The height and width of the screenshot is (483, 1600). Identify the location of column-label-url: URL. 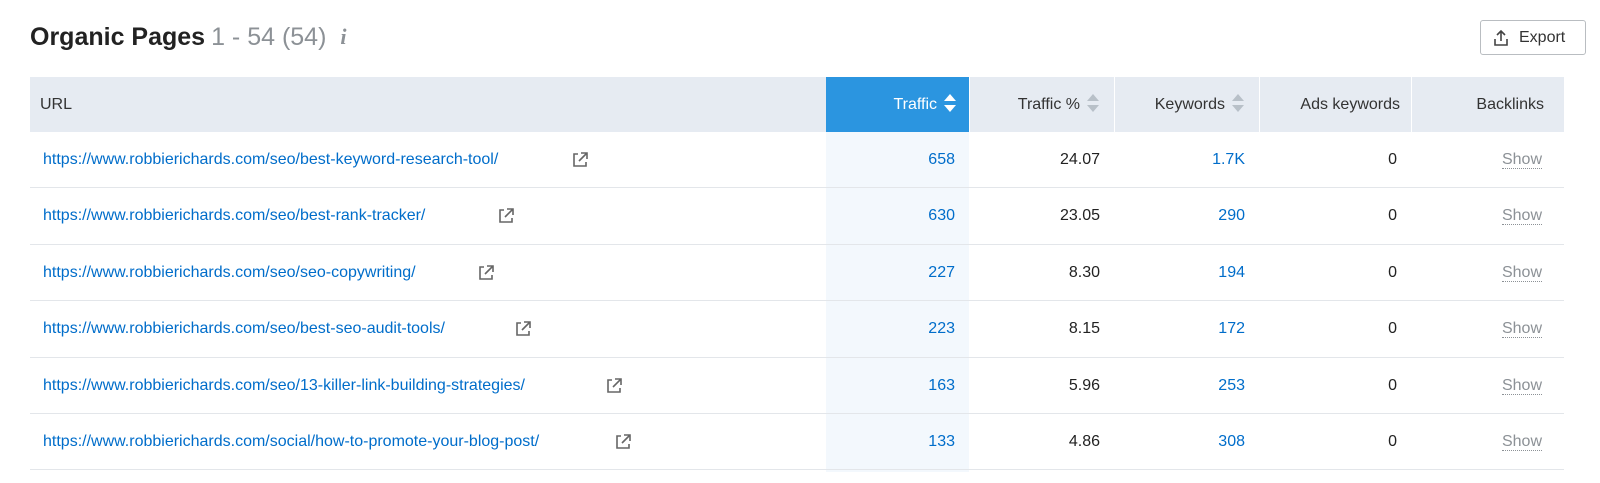
(56, 104).